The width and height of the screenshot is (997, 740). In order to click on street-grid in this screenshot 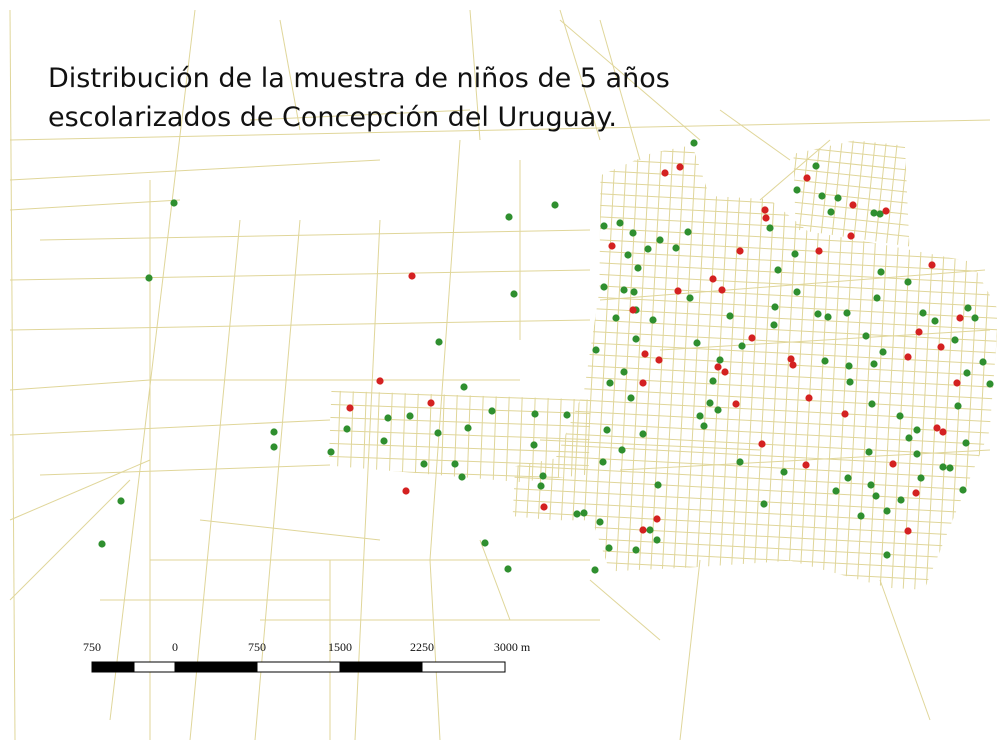, I will do `click(445, 429)`.